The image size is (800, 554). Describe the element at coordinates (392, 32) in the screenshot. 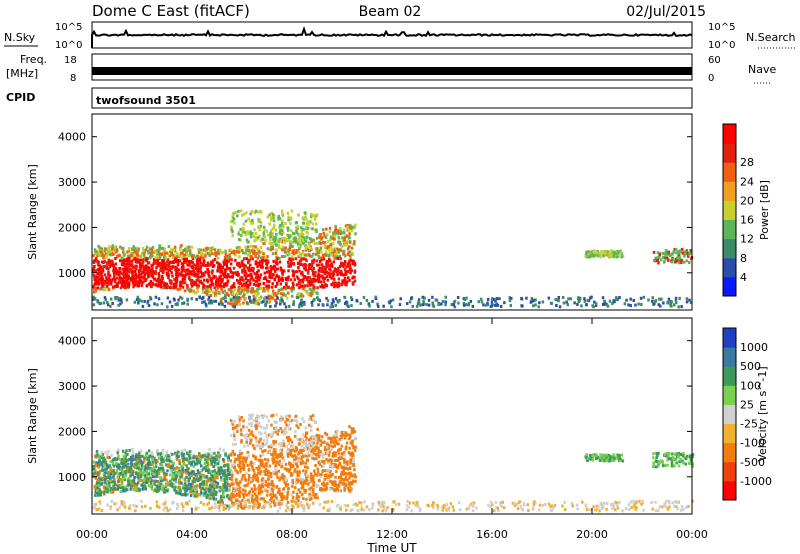

I see `noise-sky-series` at that location.